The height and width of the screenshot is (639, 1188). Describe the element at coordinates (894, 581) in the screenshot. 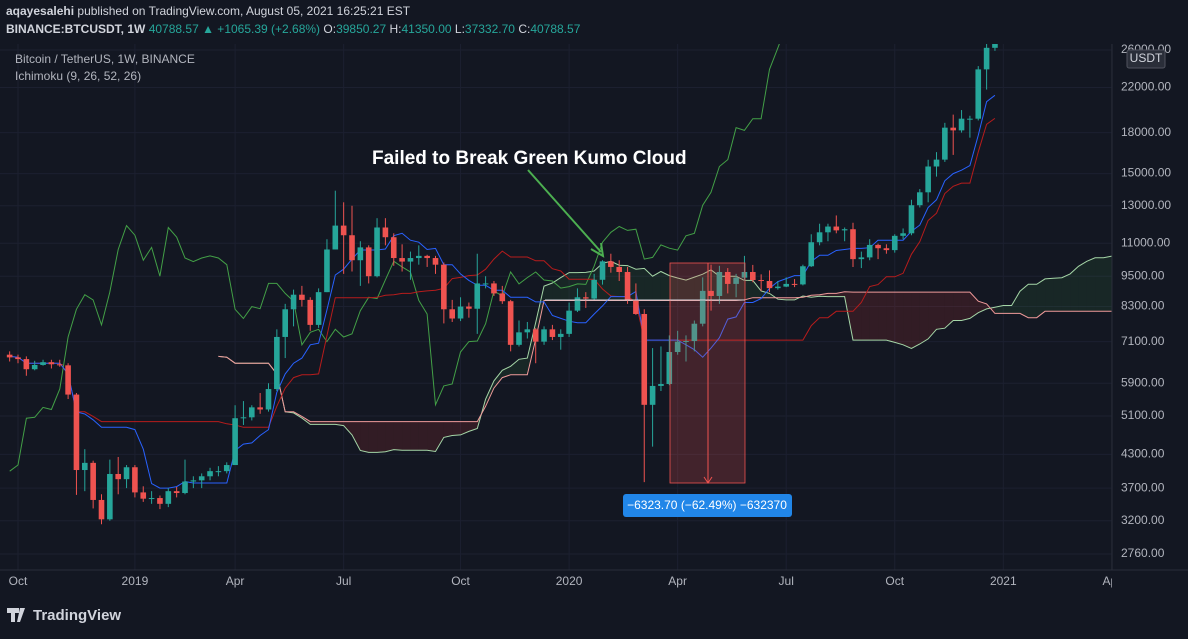

I see `x-tick-label: Oct` at that location.